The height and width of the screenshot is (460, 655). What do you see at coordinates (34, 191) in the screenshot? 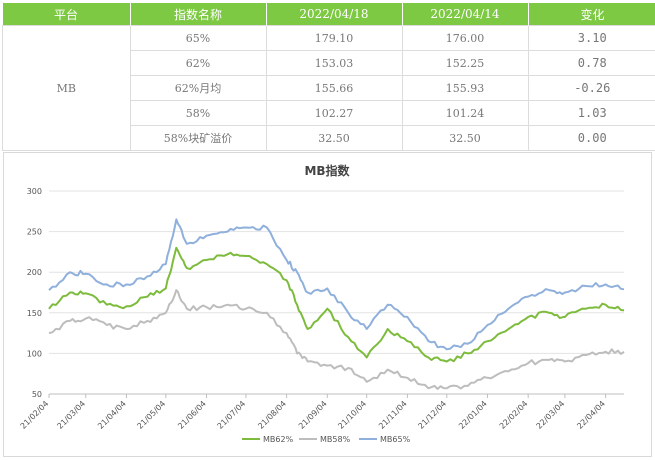
I see `y-tick-label: 300` at bounding box center [34, 191].